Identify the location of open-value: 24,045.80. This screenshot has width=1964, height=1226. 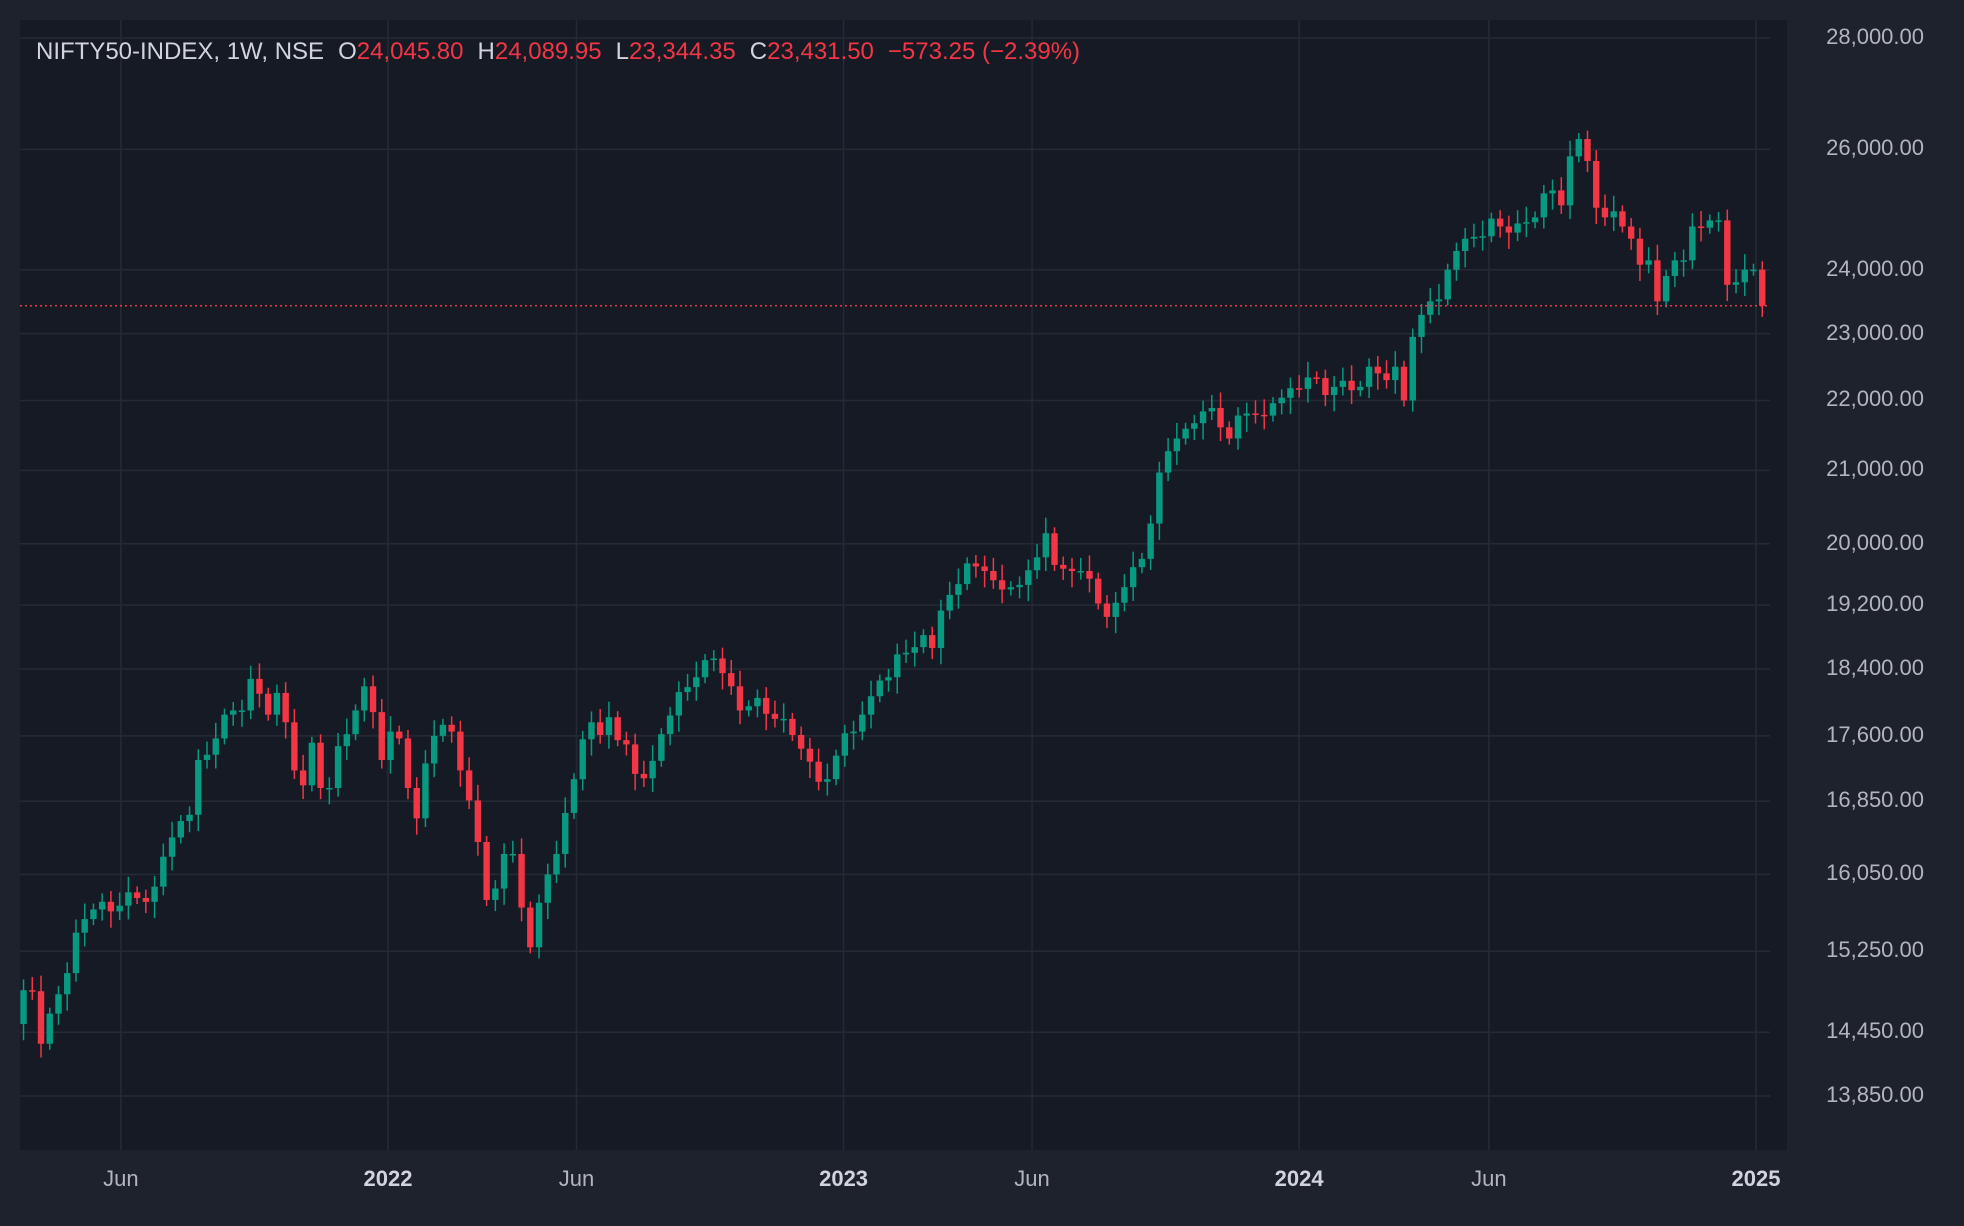
(410, 51).